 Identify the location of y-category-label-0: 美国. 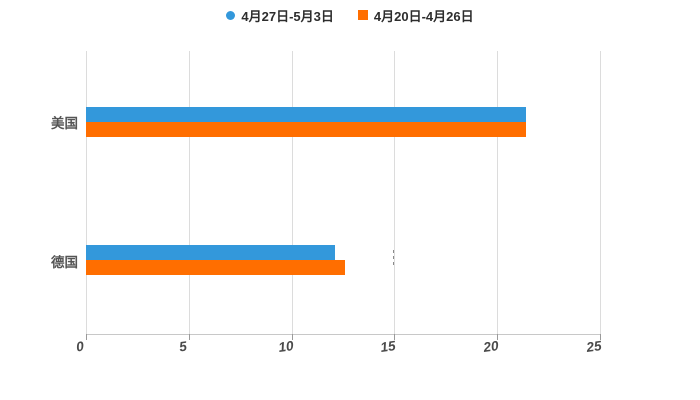
(64, 123).